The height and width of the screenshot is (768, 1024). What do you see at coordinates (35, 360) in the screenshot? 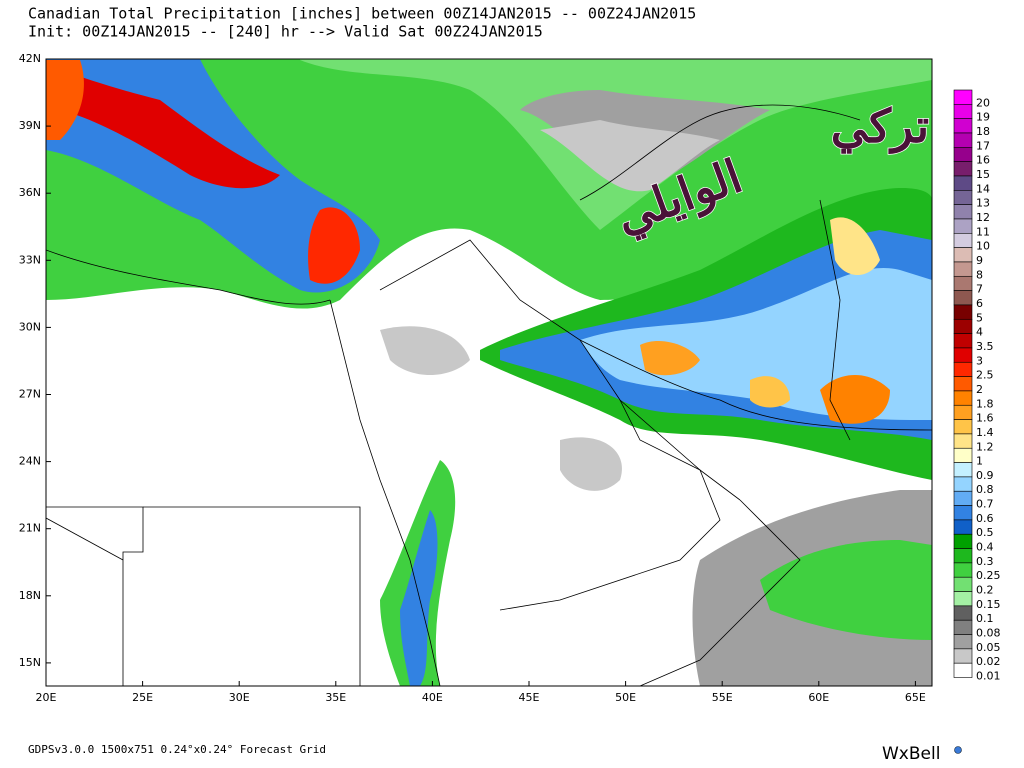
I see `lat-labels: 42N 39N 36N 33N 30N 27N 24N 21N 18N 15N` at bounding box center [35, 360].